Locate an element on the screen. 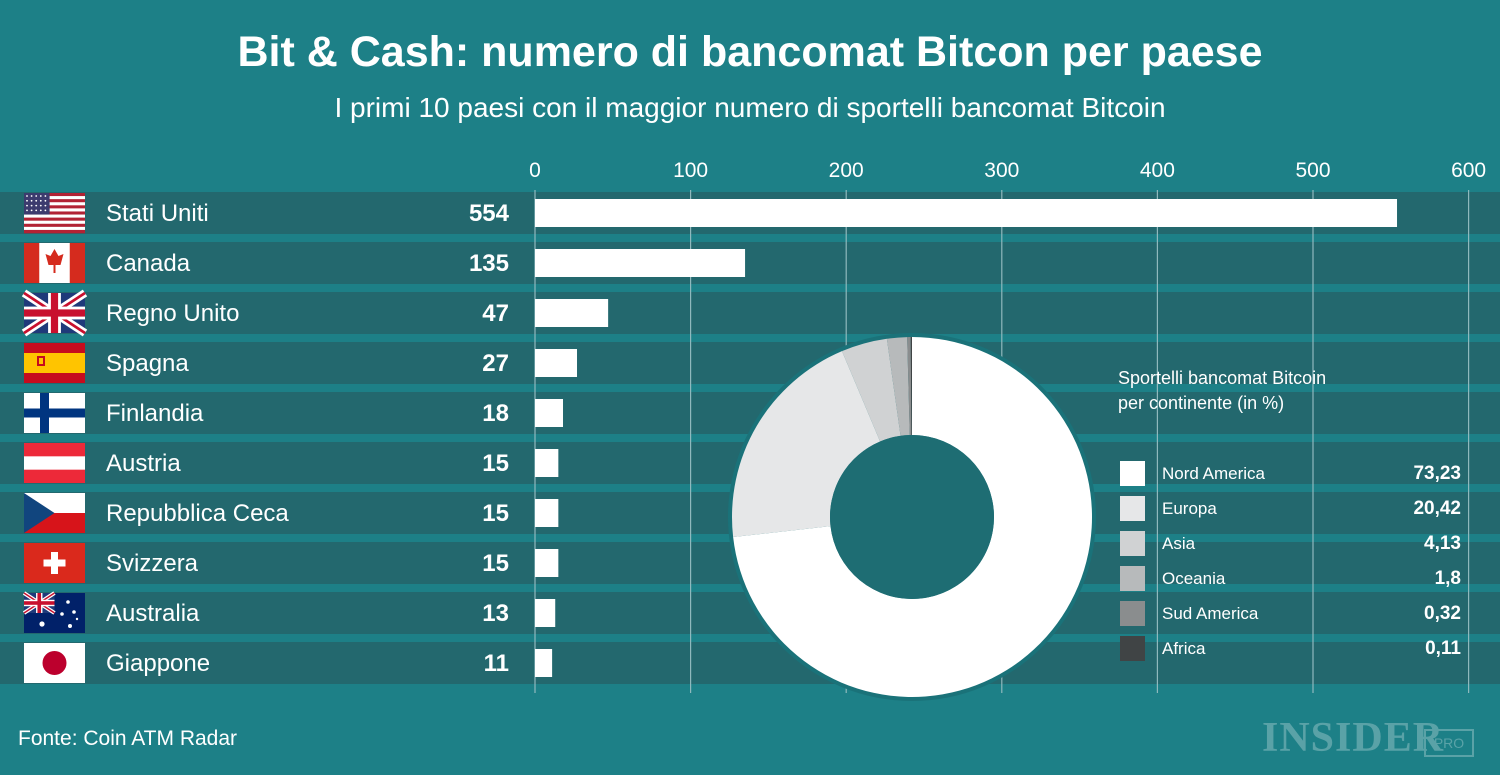 The width and height of the screenshot is (1500, 775). country-label: Regno Unito is located at coordinates (172, 313).